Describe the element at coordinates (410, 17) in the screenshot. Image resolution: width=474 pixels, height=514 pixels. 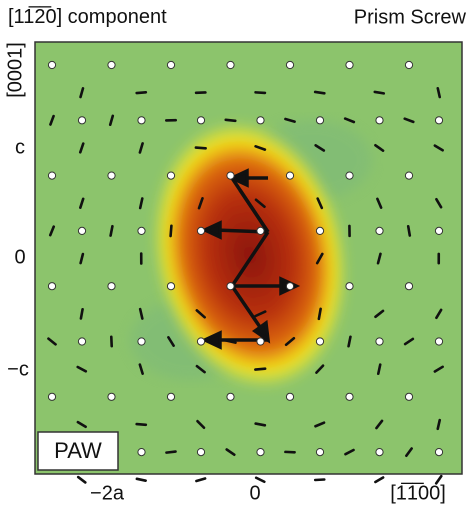
I see `title-right: Prism Screw` at that location.